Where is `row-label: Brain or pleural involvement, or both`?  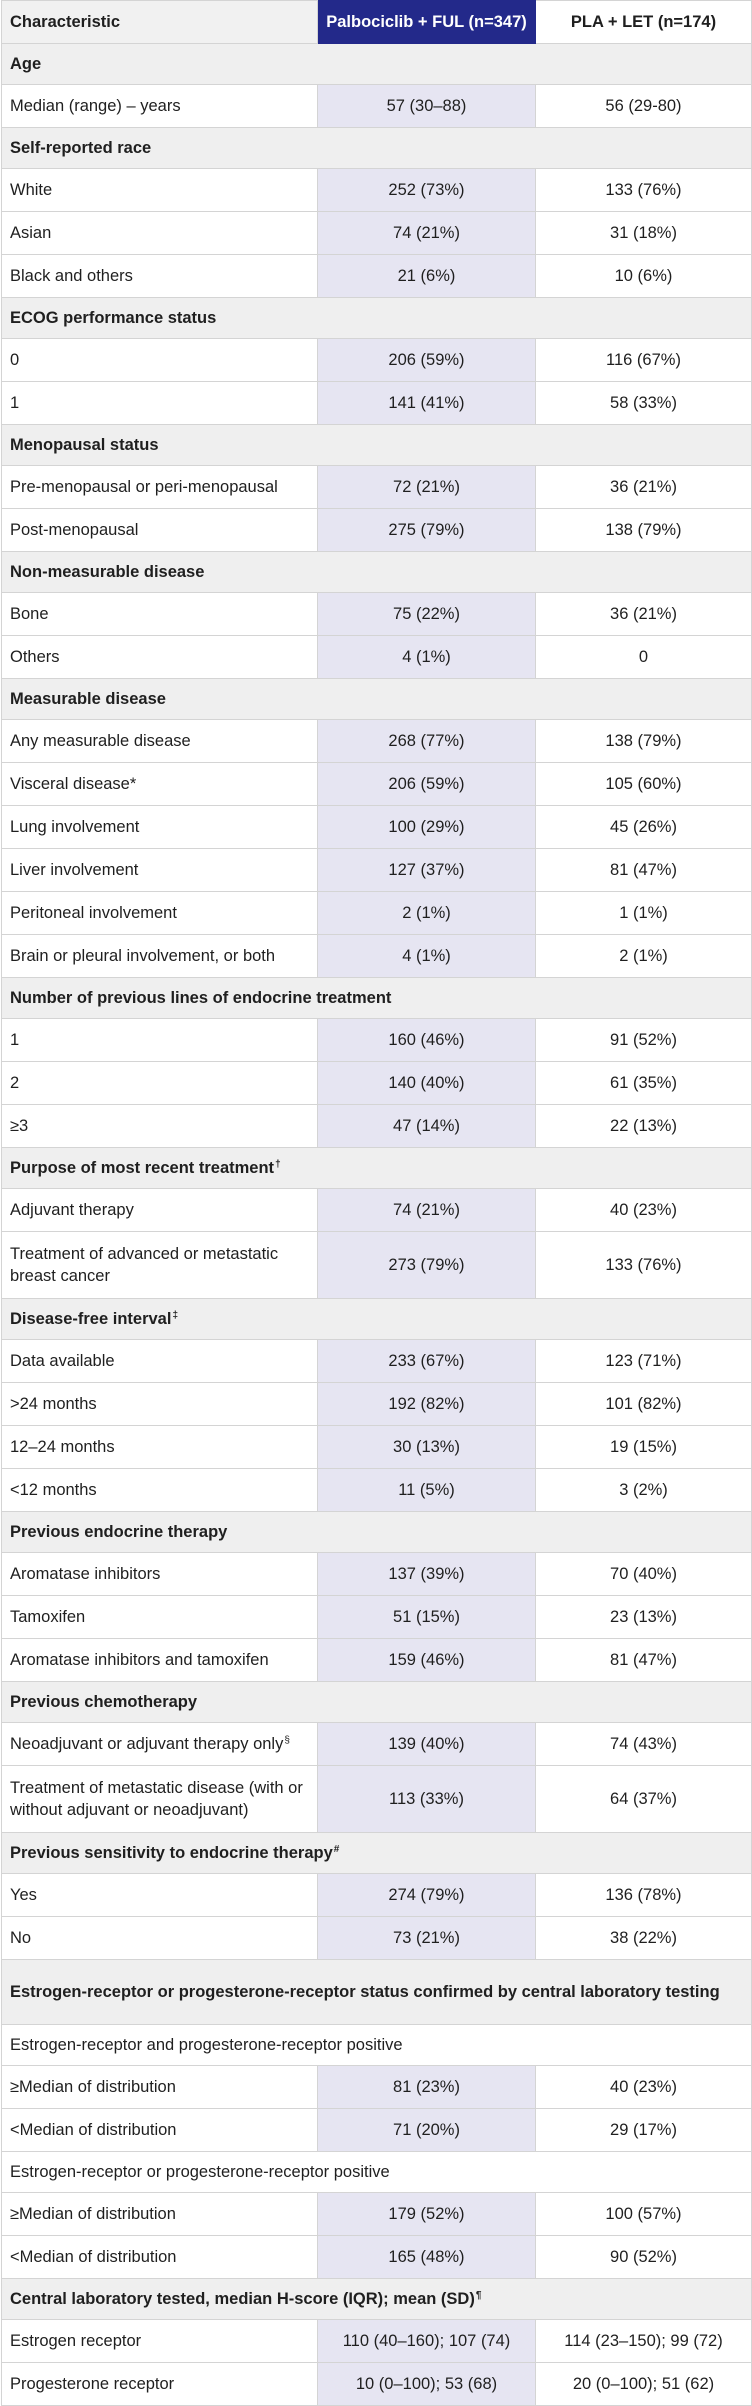
row-label: Brain or pleural involvement, or both is located at coordinates (143, 956).